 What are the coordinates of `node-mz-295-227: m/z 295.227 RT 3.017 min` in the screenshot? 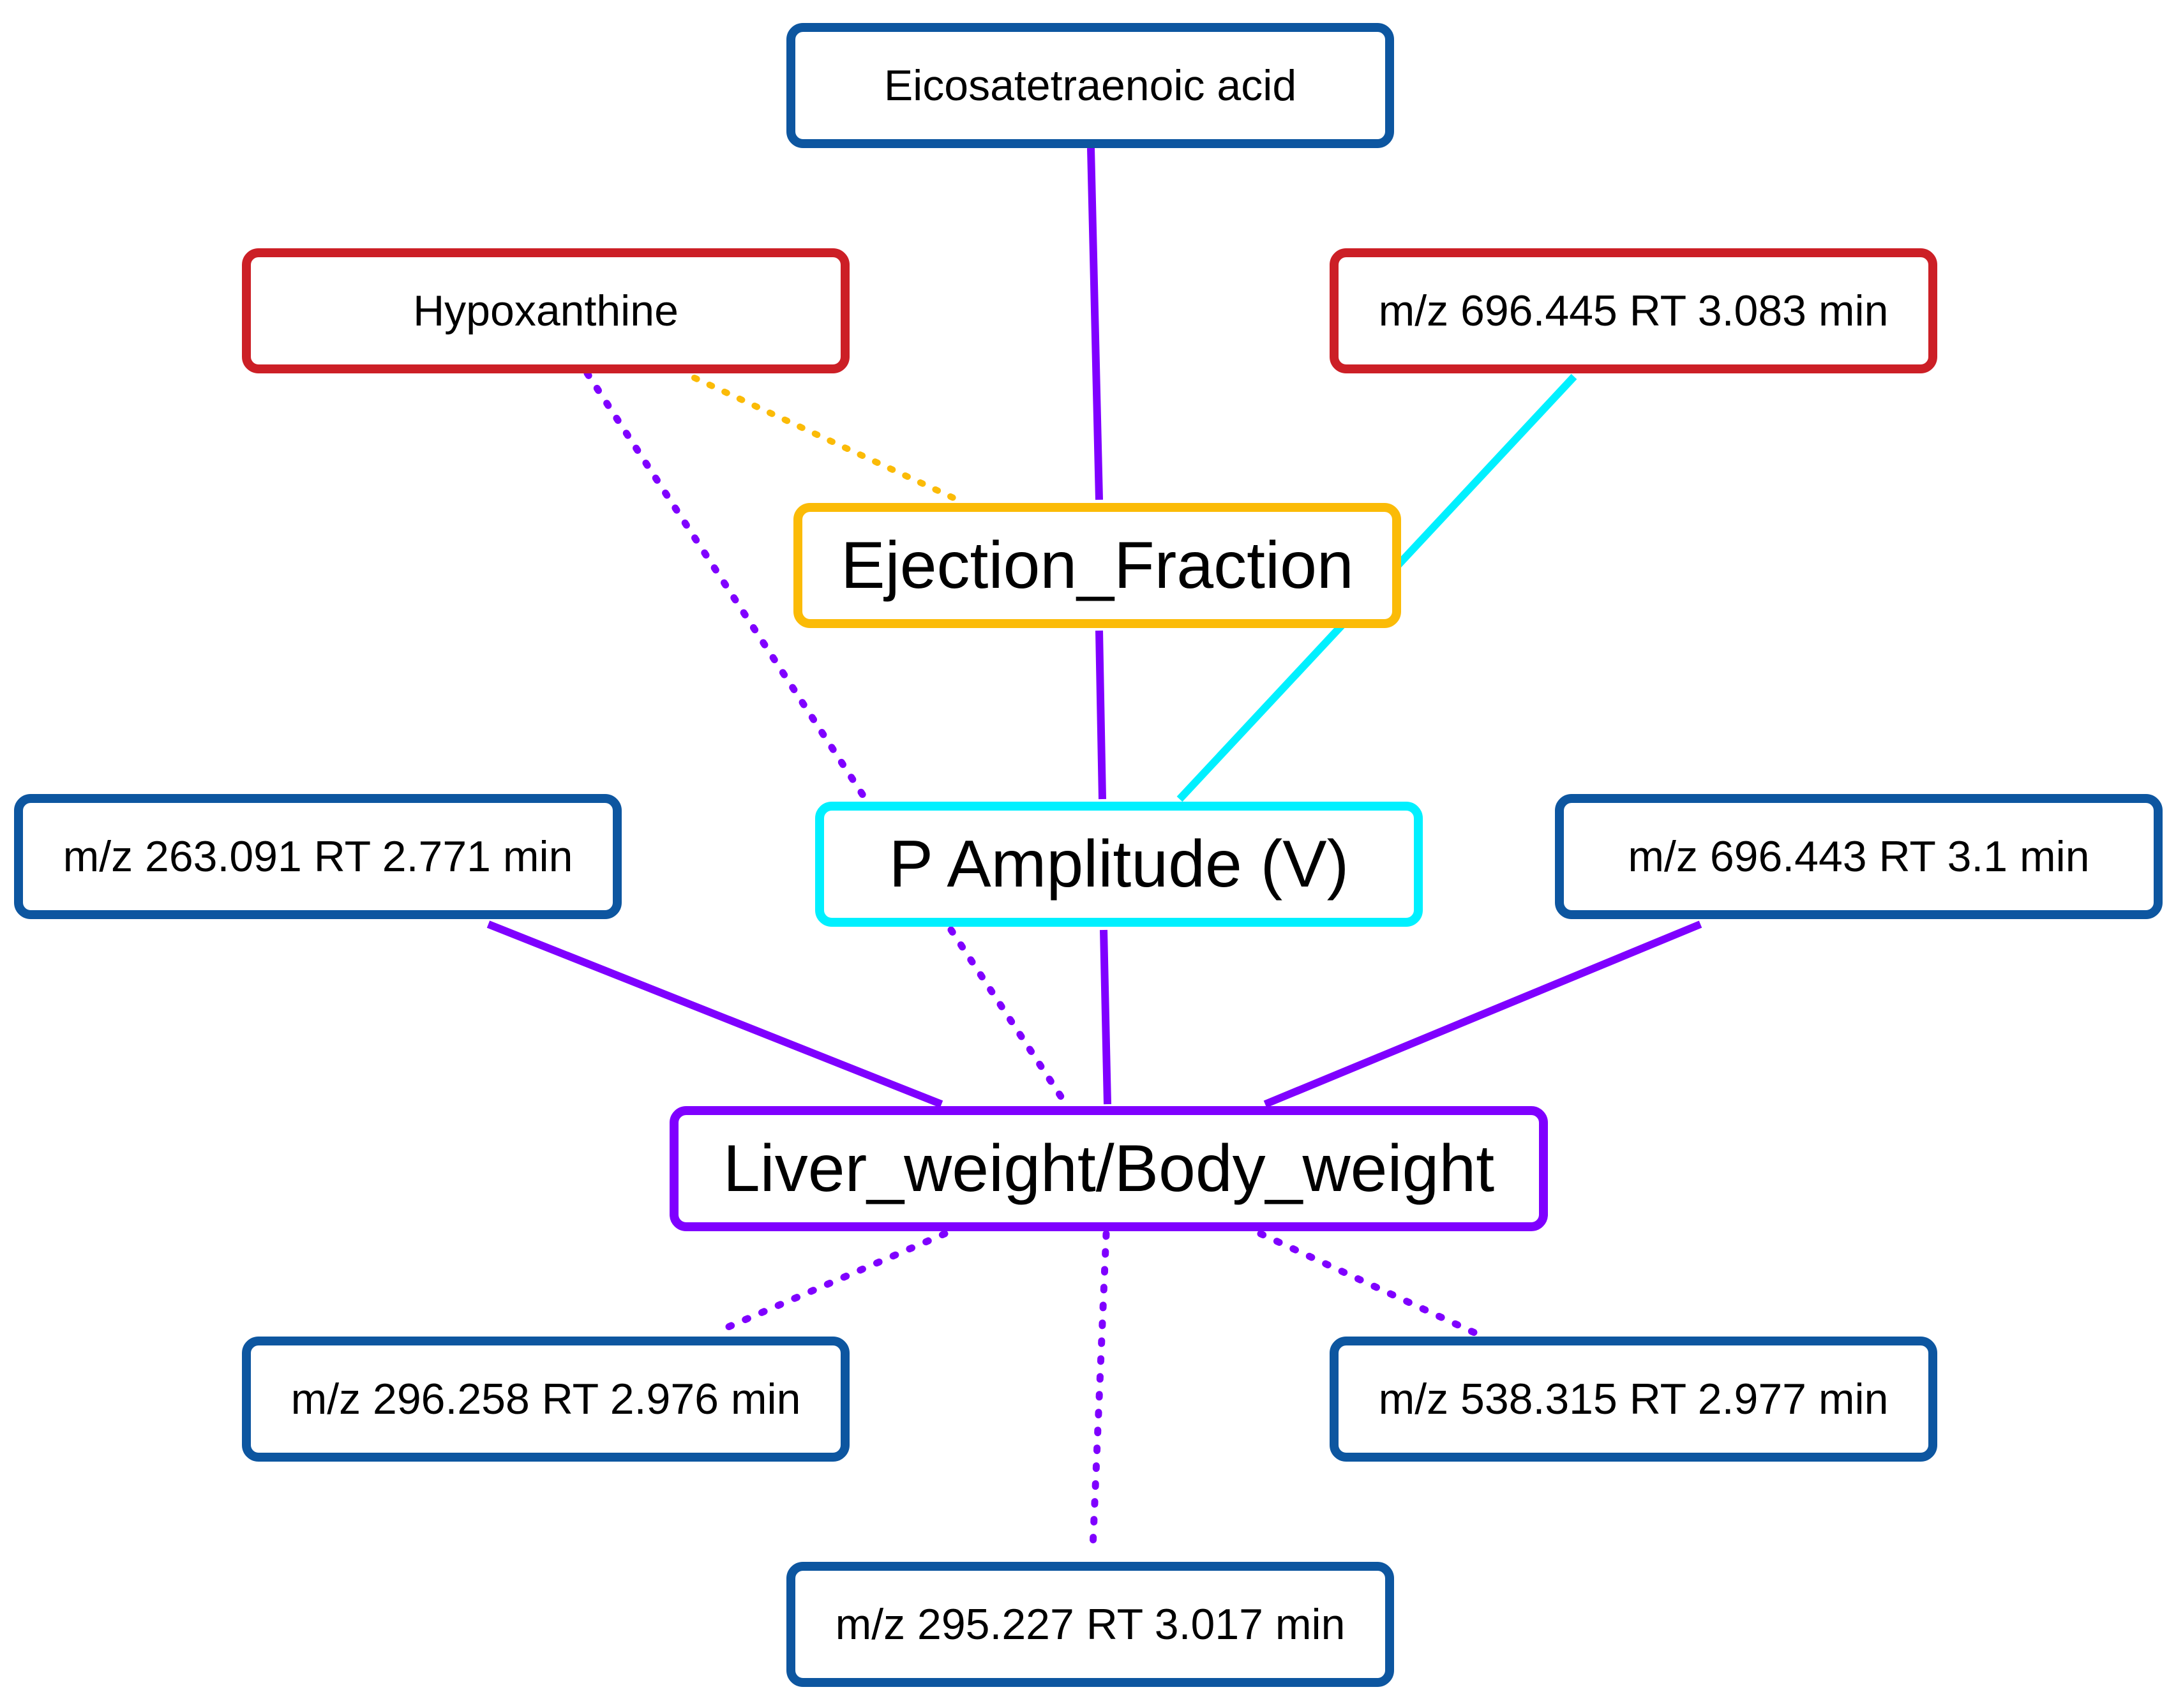 It's located at (1090, 1625).